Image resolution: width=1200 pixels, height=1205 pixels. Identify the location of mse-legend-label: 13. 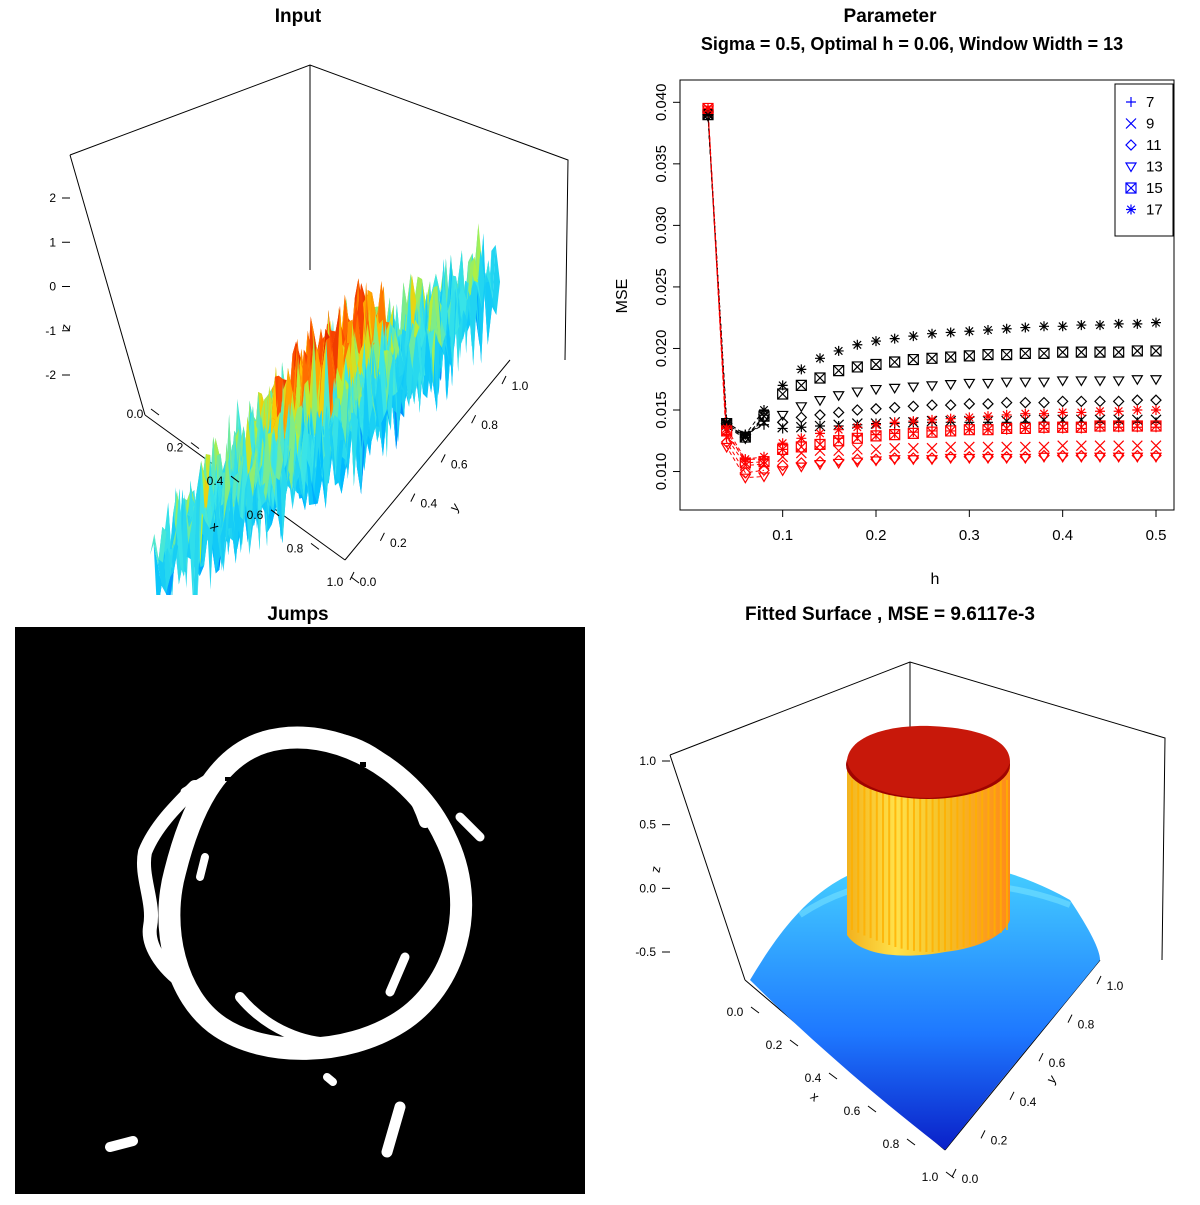
(1154, 167).